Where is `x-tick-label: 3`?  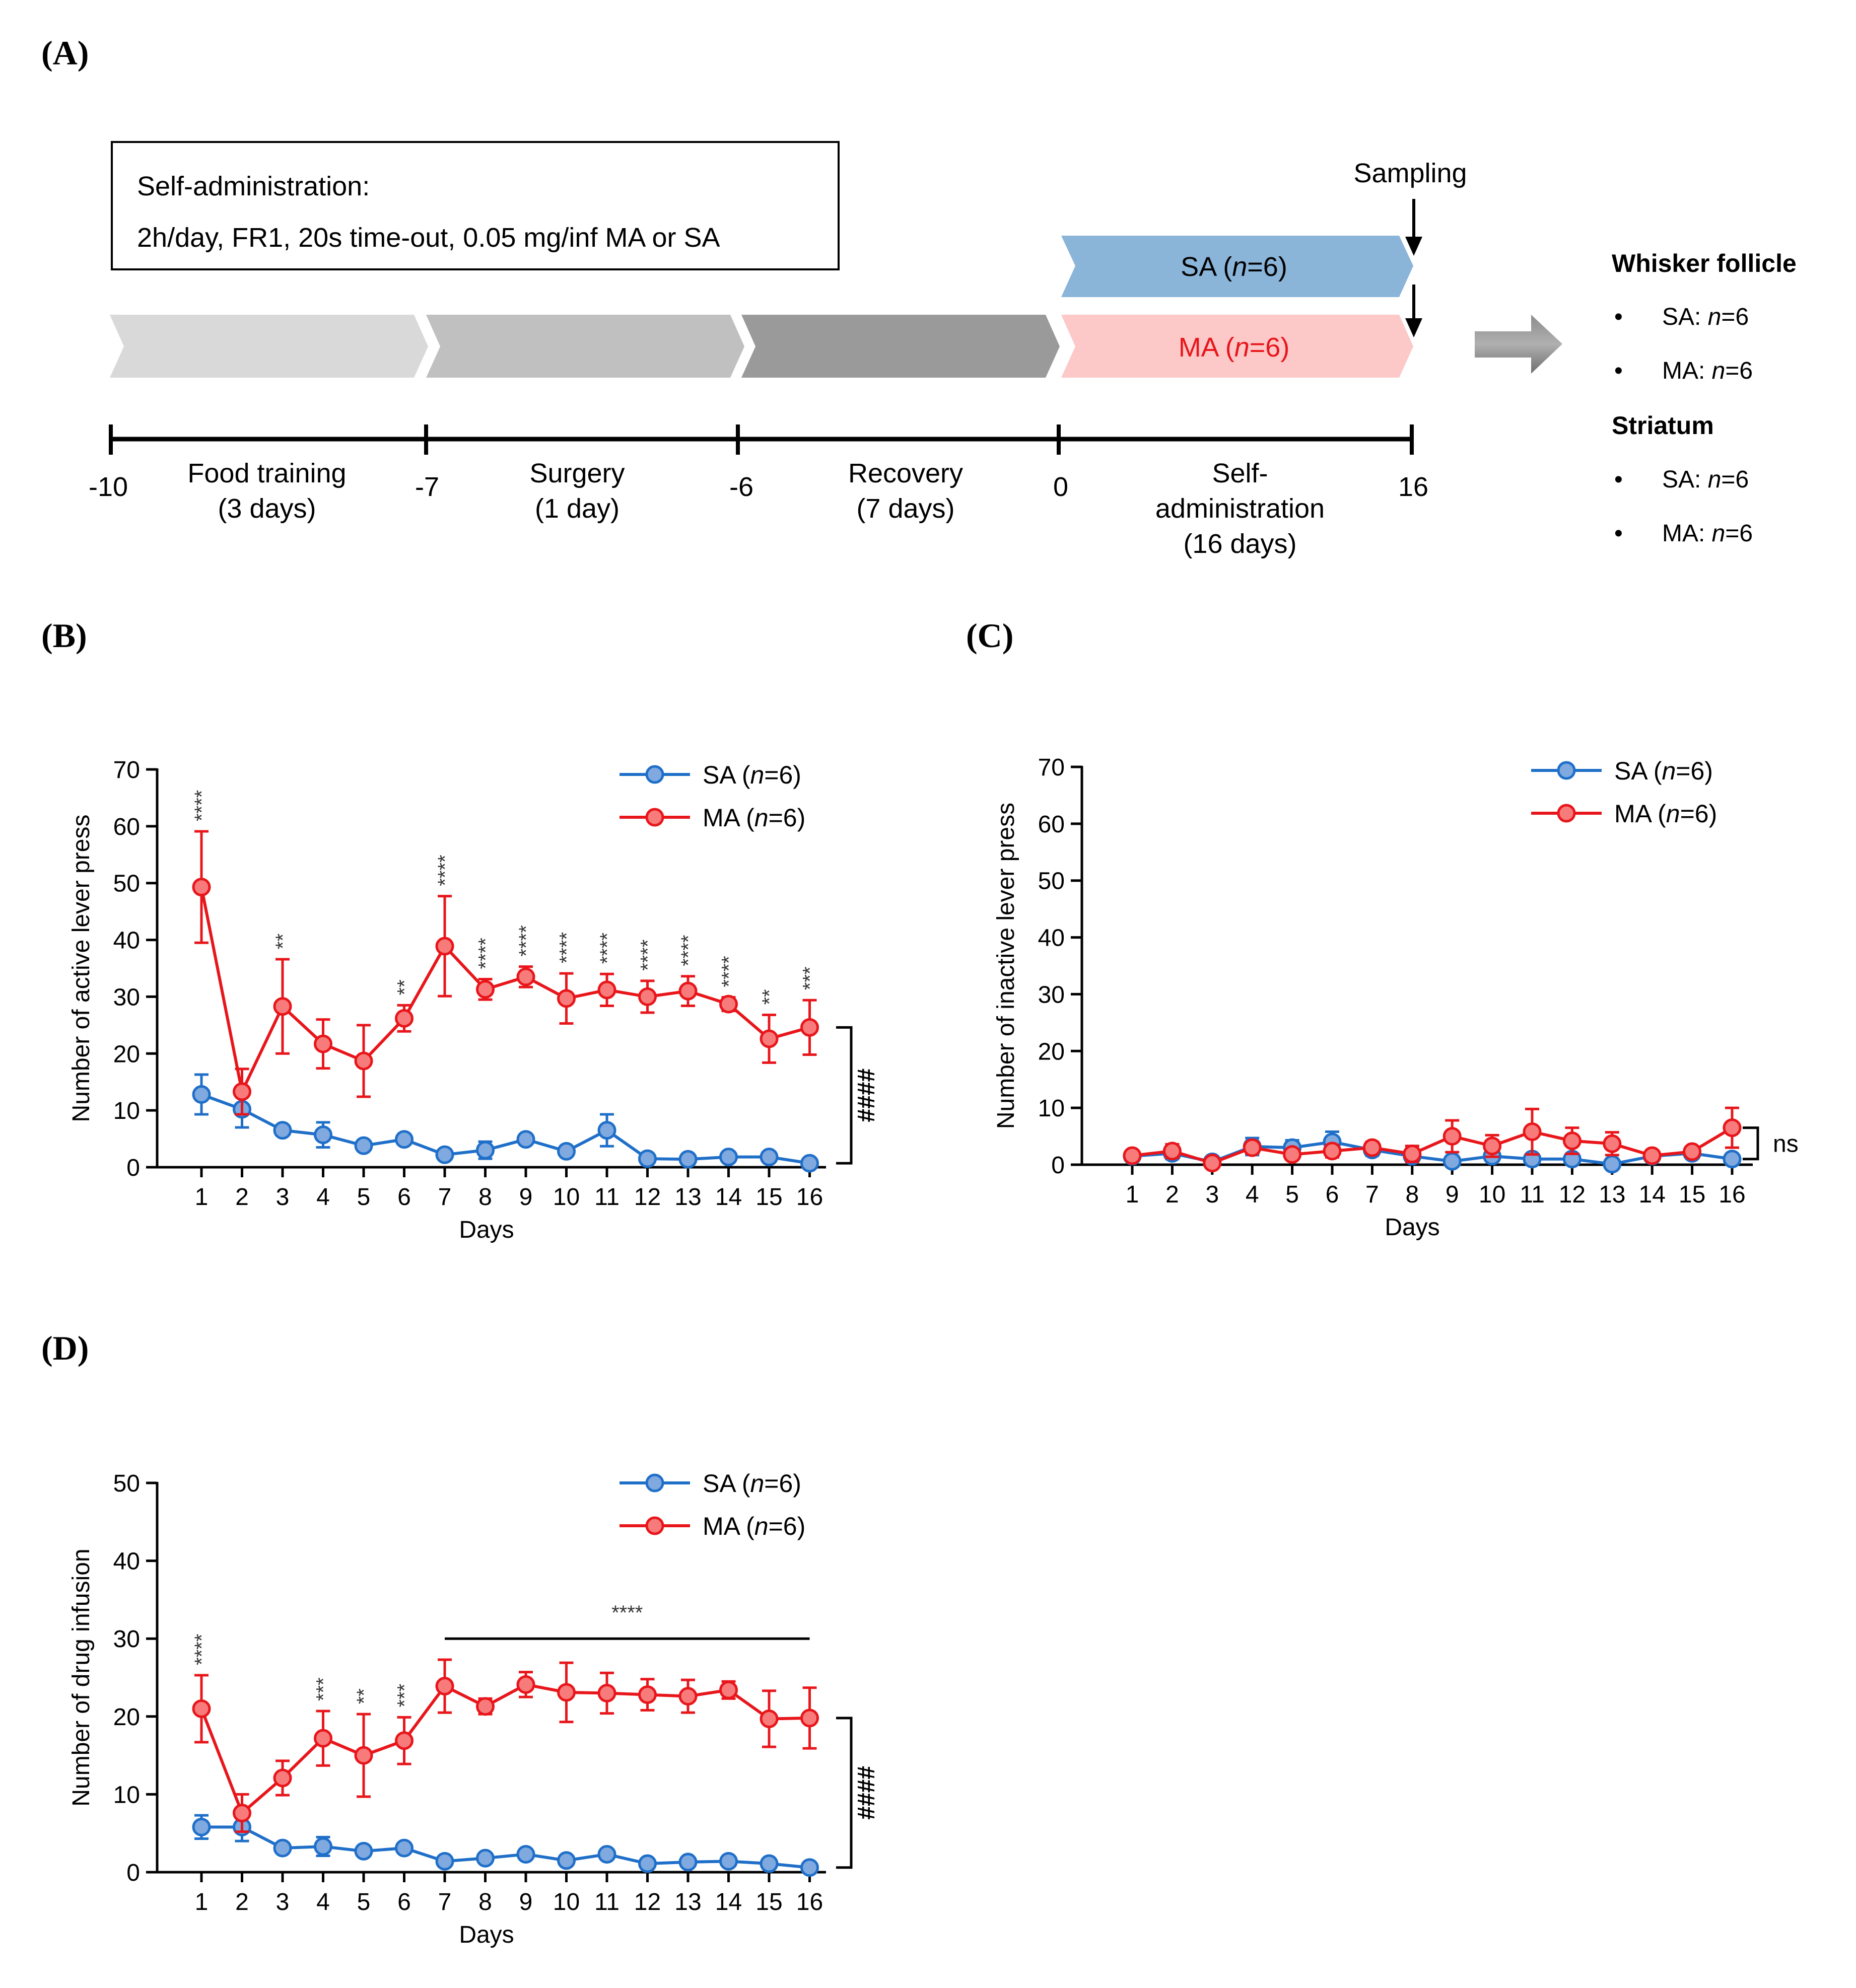 x-tick-label: 3 is located at coordinates (283, 1902).